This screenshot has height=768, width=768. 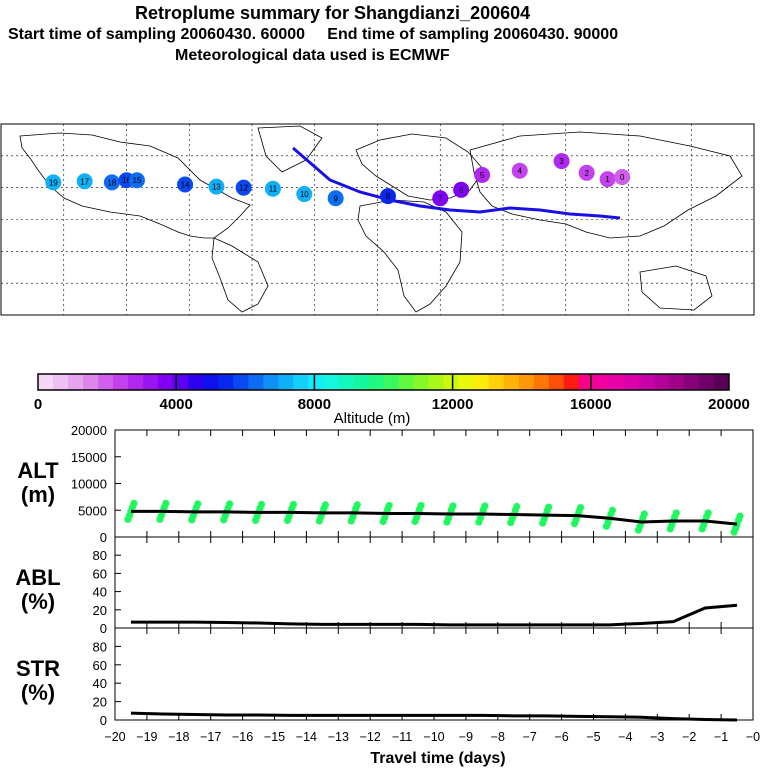 What do you see at coordinates (84, 181) in the screenshot?
I see `plume-point: 17` at bounding box center [84, 181].